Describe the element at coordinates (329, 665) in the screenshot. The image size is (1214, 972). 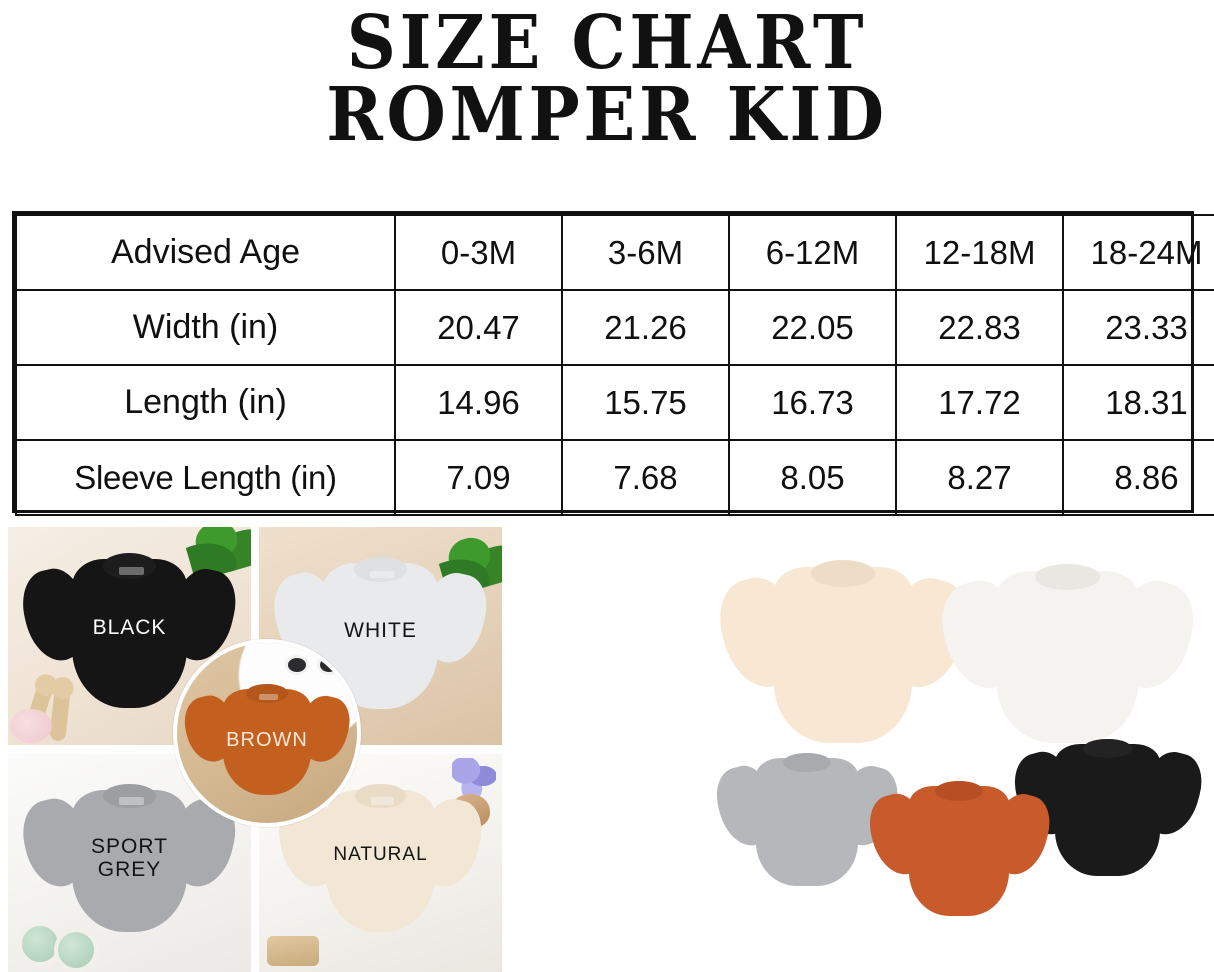
I see `sunglasses-lens-right` at that location.